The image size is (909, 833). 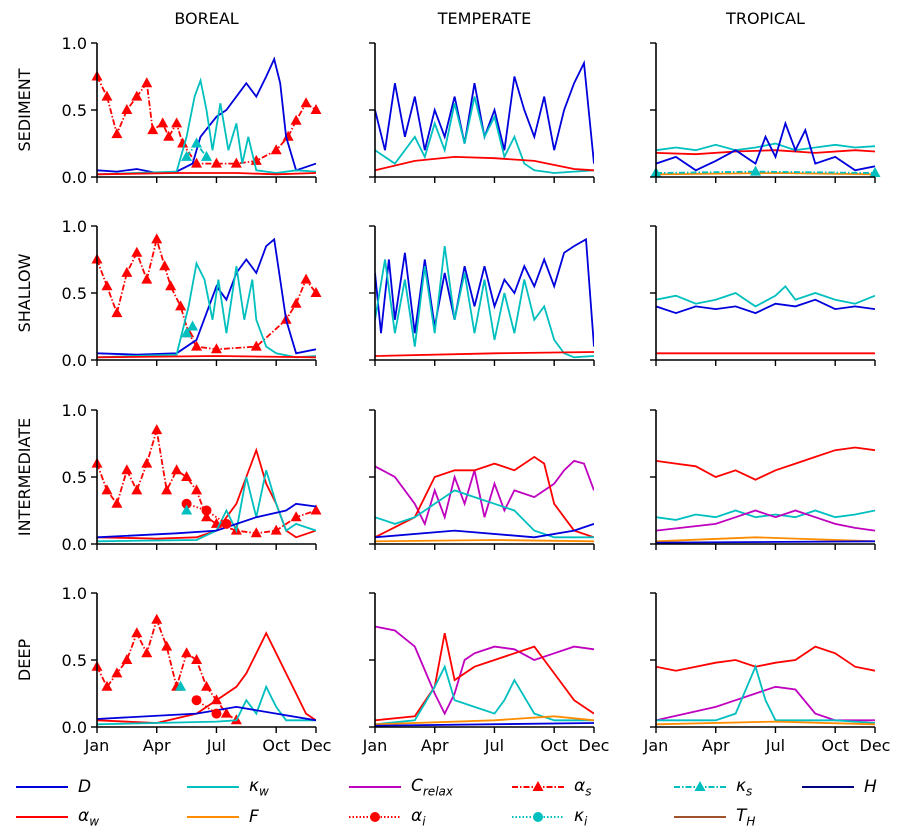 I want to click on legend-label: Crelax, so click(x=432, y=787).